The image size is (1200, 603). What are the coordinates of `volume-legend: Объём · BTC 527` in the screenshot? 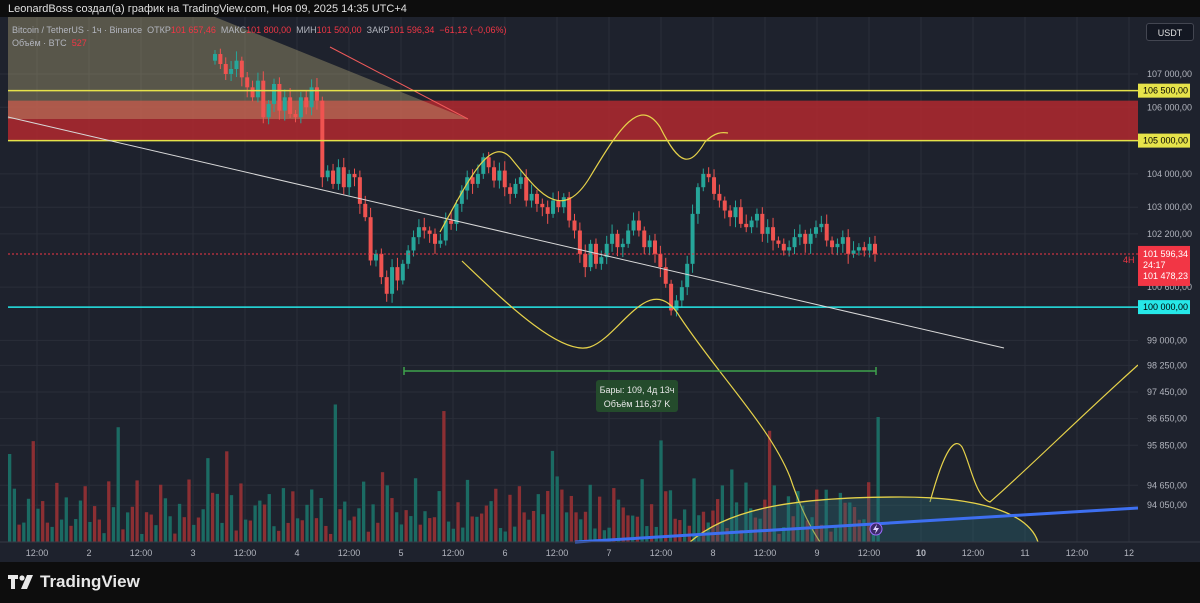 It's located at (49, 43).